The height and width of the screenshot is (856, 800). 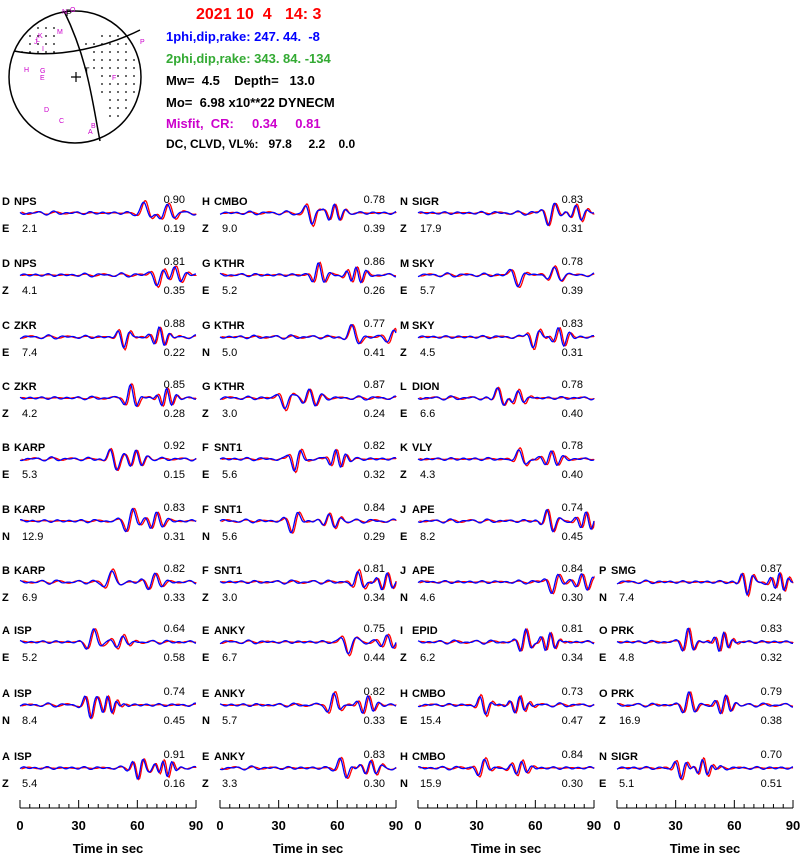 What do you see at coordinates (404, 694) in the screenshot?
I see `station-letter: H` at bounding box center [404, 694].